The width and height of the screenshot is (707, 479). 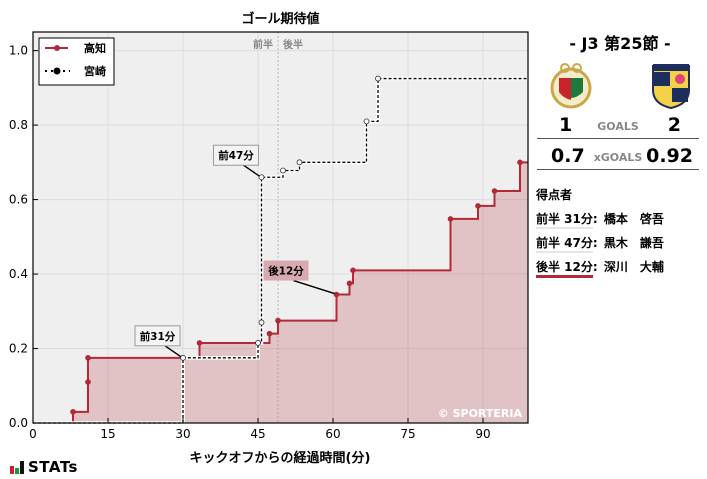 I want to click on svg-text: 90, so click(x=482, y=434).